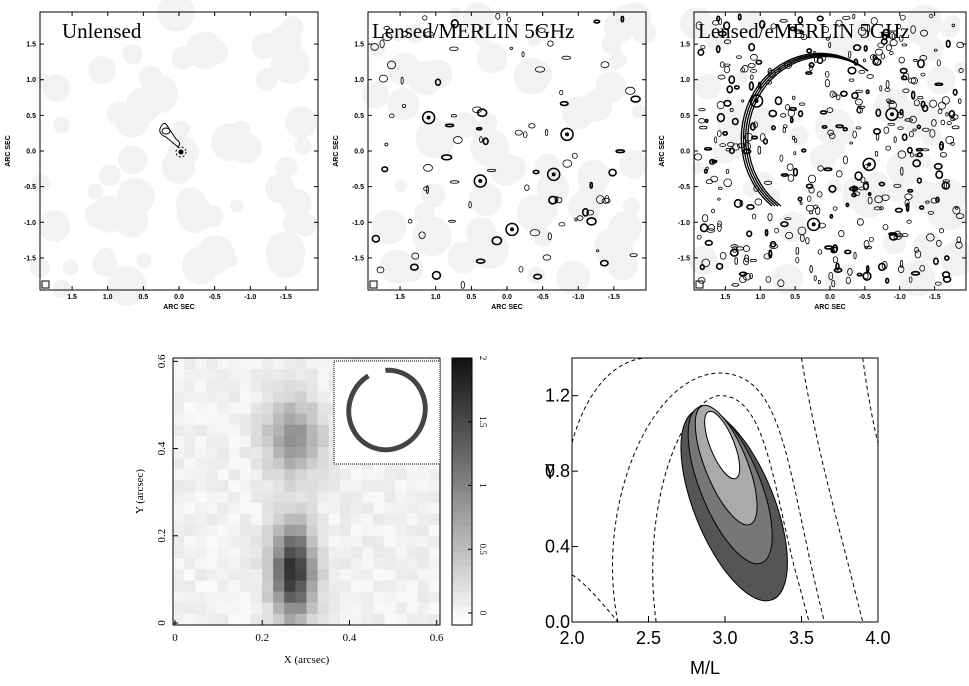 The width and height of the screenshot is (969, 686). Describe the element at coordinates (436, 297) in the screenshot. I see `x-tick-label: 1.0` at that location.